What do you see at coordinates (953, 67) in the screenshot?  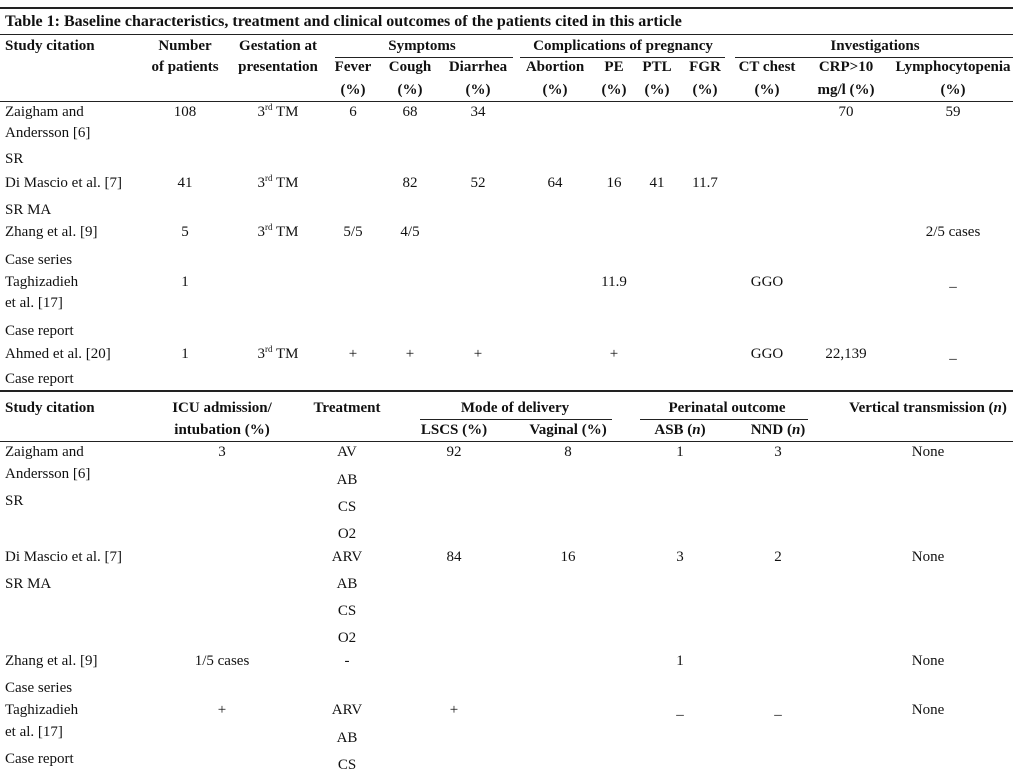 I see `column-header: Lymphocytopenia` at bounding box center [953, 67].